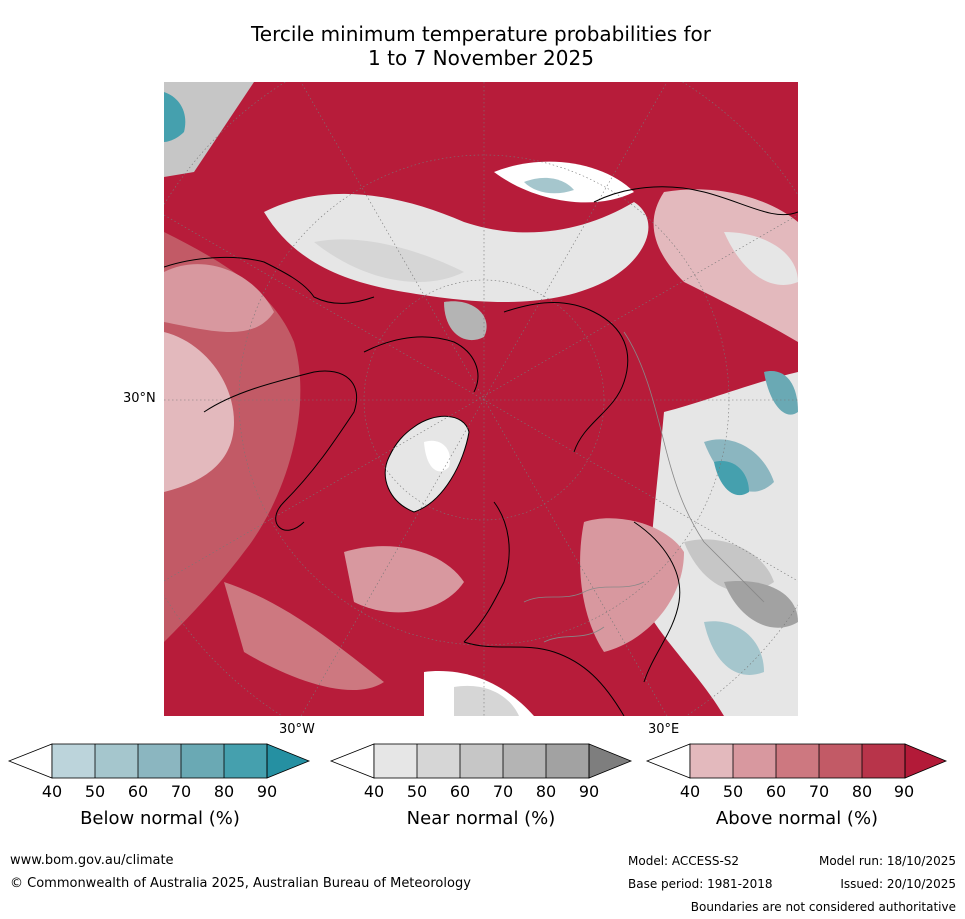 This screenshot has width=965, height=919. Describe the element at coordinates (657, 602) in the screenshot. I see `coast-black-sea` at that location.